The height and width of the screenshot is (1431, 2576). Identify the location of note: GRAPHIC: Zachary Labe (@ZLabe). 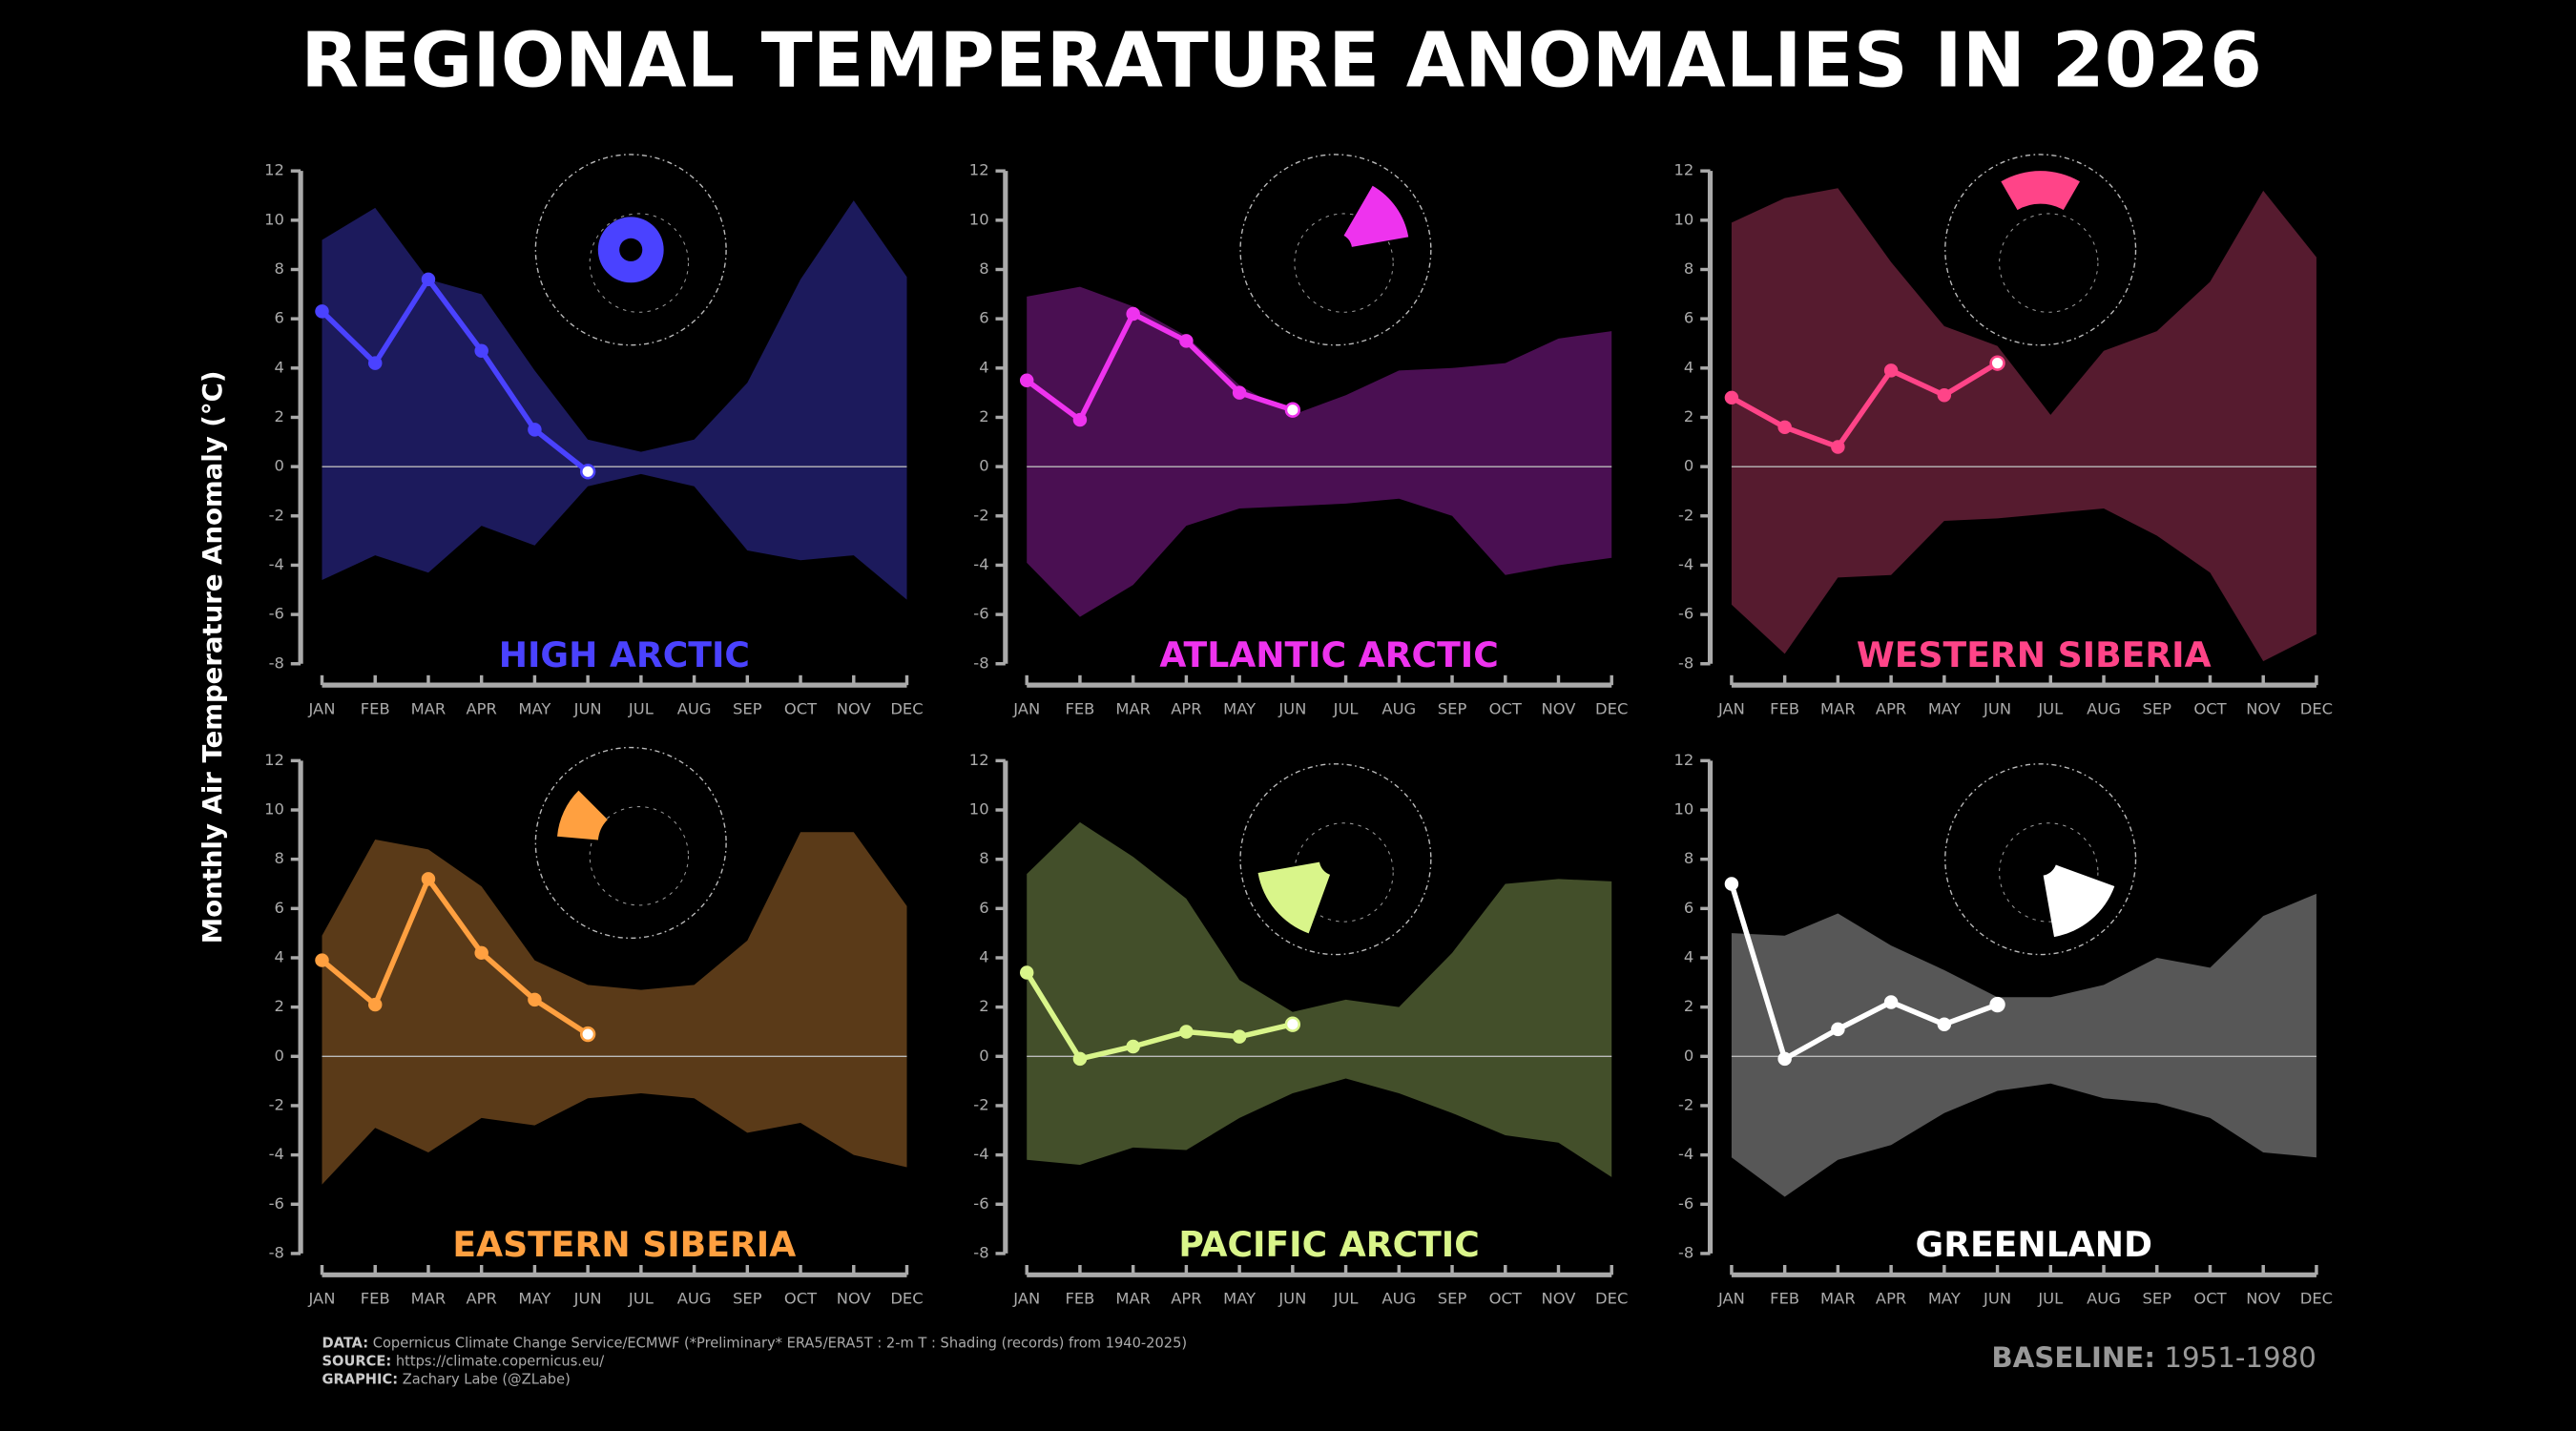
(446, 1380).